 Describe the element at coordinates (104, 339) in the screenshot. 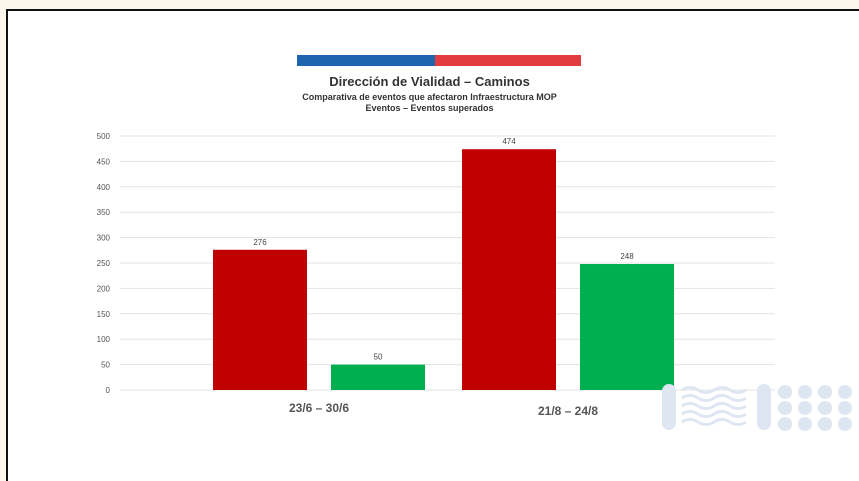

I see `y-tick-label: 100` at that location.